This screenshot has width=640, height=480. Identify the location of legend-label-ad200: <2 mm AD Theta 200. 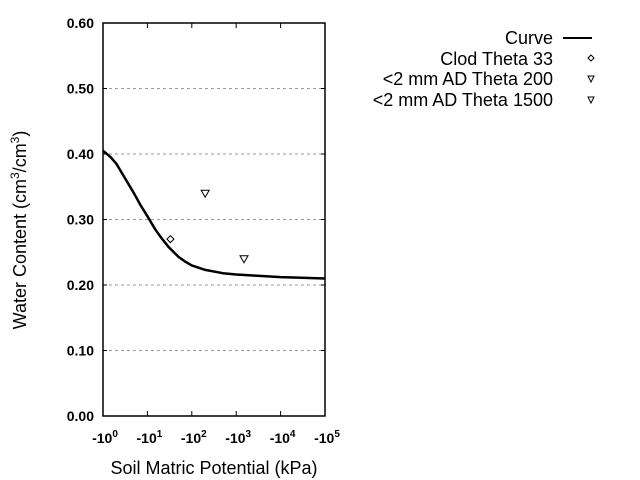
(468, 79).